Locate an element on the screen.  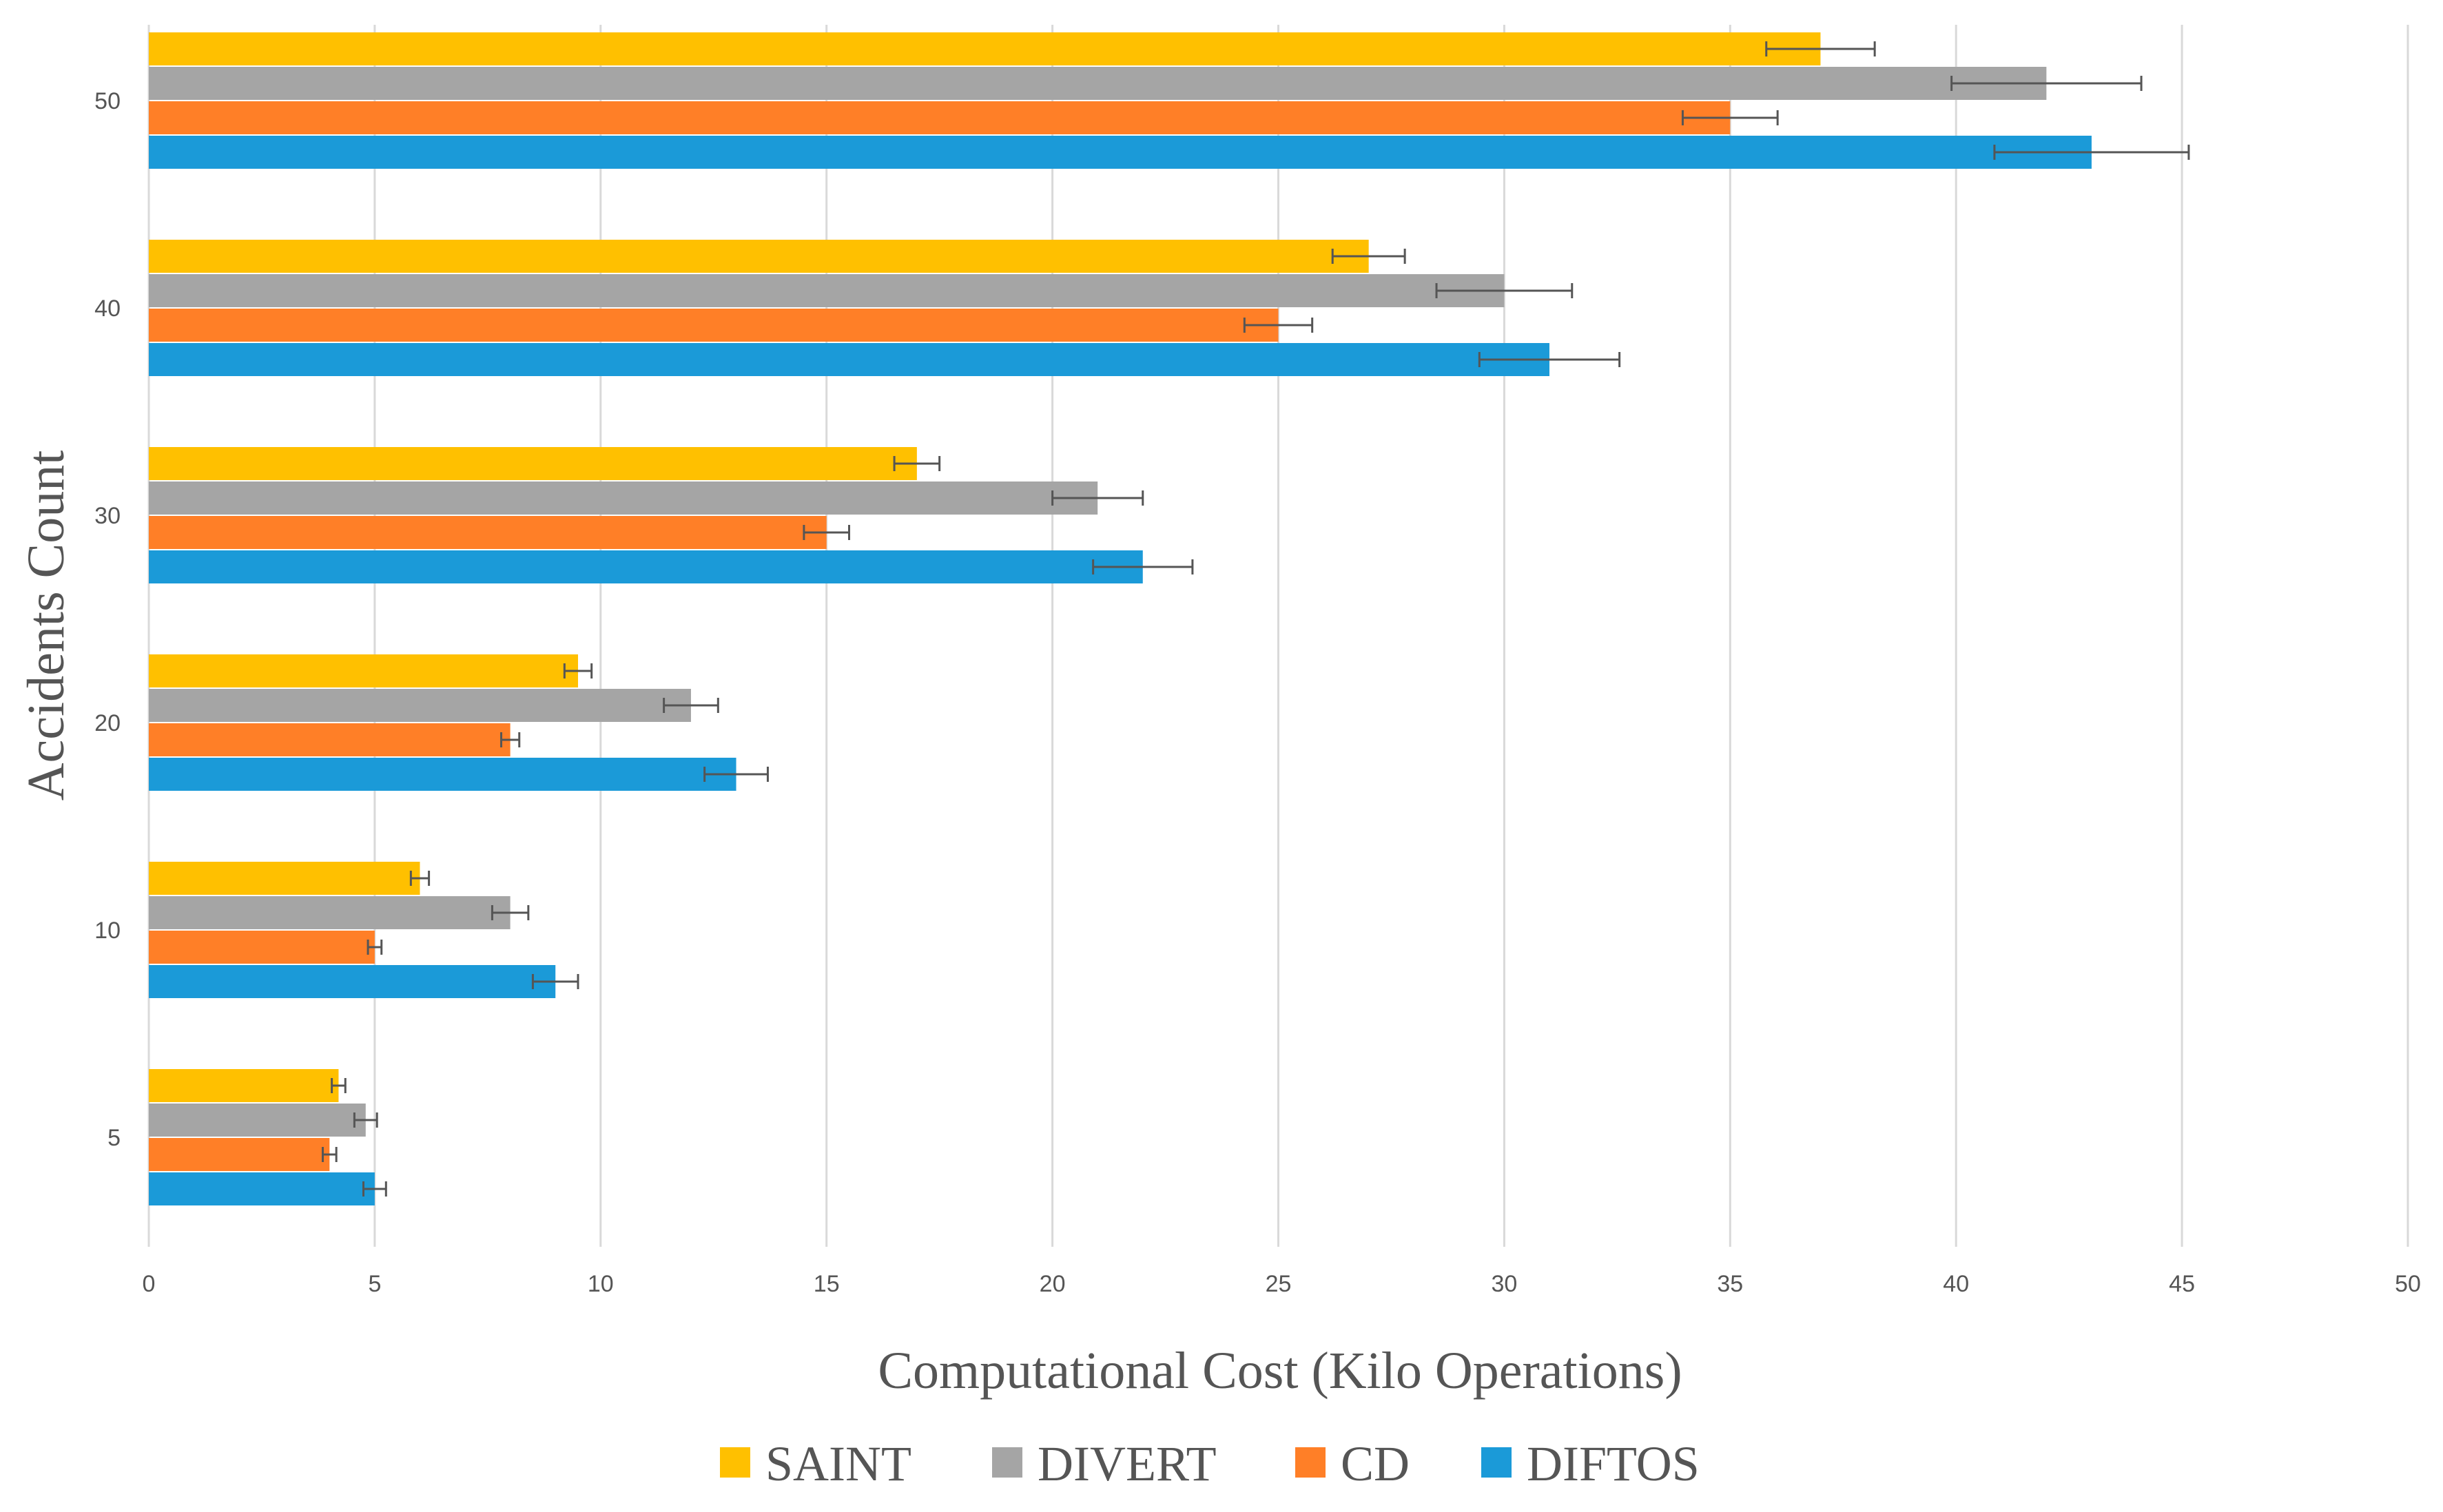
y-tick-label: 50 is located at coordinates (107, 101).